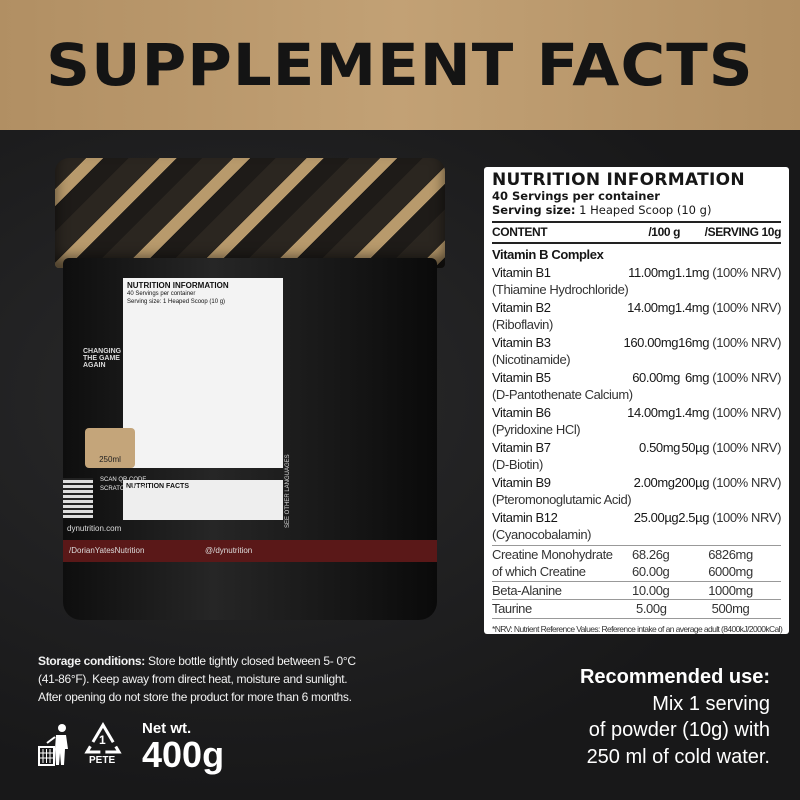 This screenshot has width=800, height=800. Describe the element at coordinates (178, 285) in the screenshot. I see `tub-label-title: NUTRITION INFORMATION` at that location.